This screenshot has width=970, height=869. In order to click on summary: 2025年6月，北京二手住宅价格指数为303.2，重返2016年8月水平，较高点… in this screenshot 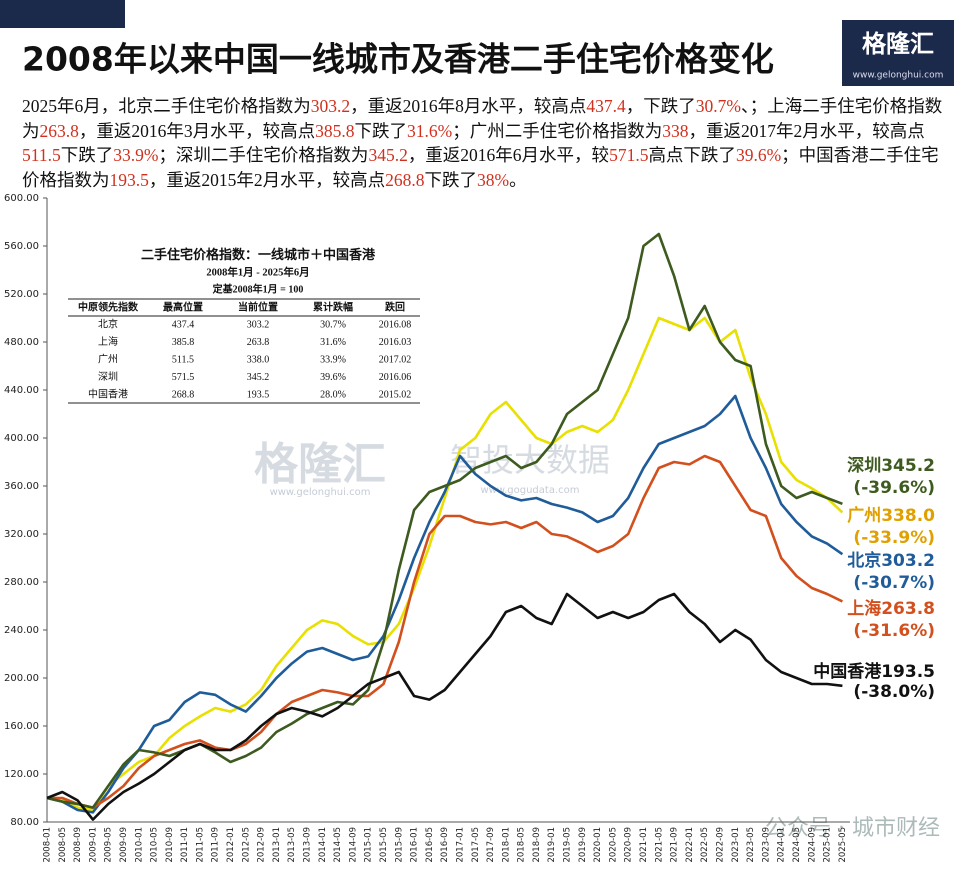, I will do `click(487, 143)`.